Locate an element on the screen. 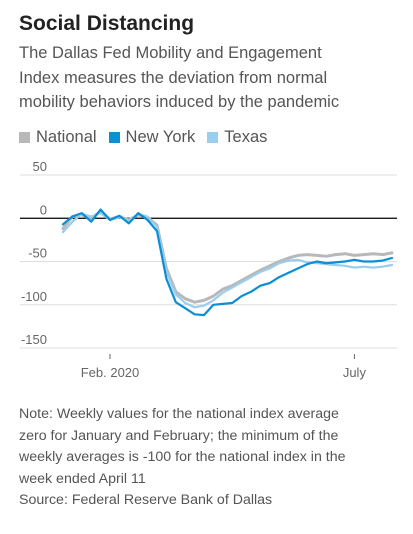 This screenshot has height=534, width=413. chart-legend: National New York Texas is located at coordinates (149, 137).